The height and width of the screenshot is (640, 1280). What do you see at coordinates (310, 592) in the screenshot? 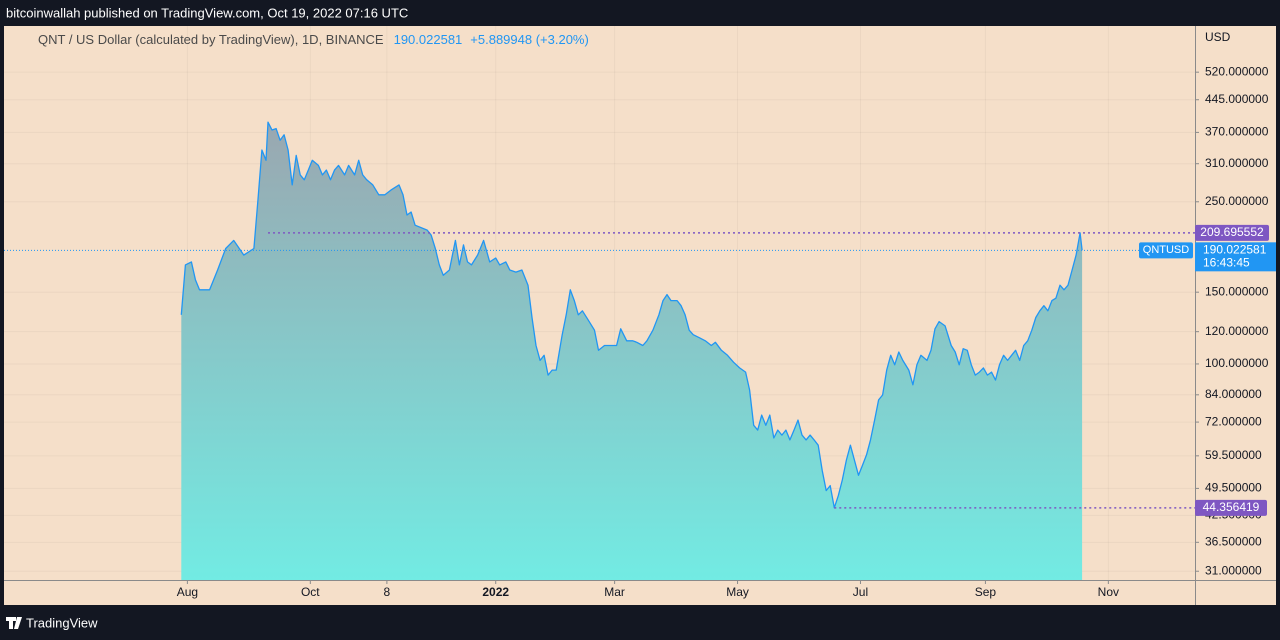
I see `x-tick-label: Oct` at bounding box center [310, 592].